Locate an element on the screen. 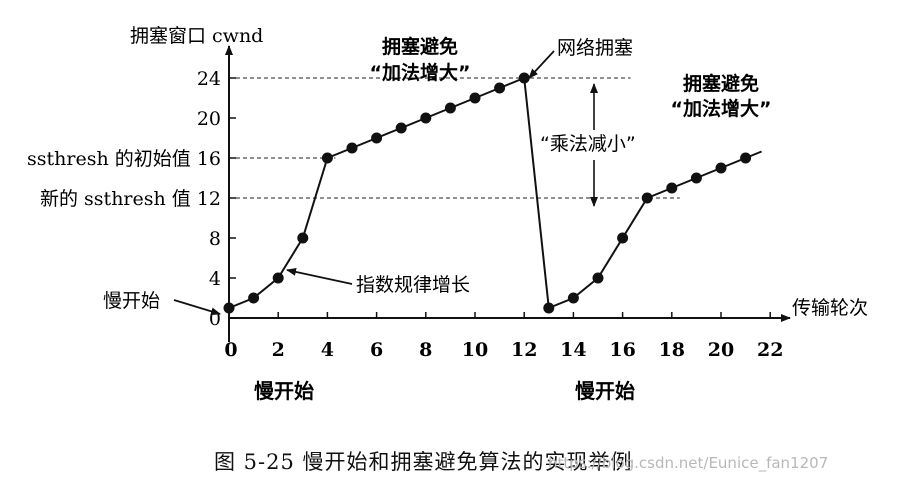  ca1-label-line2: “加法增大” is located at coordinates (420, 72).